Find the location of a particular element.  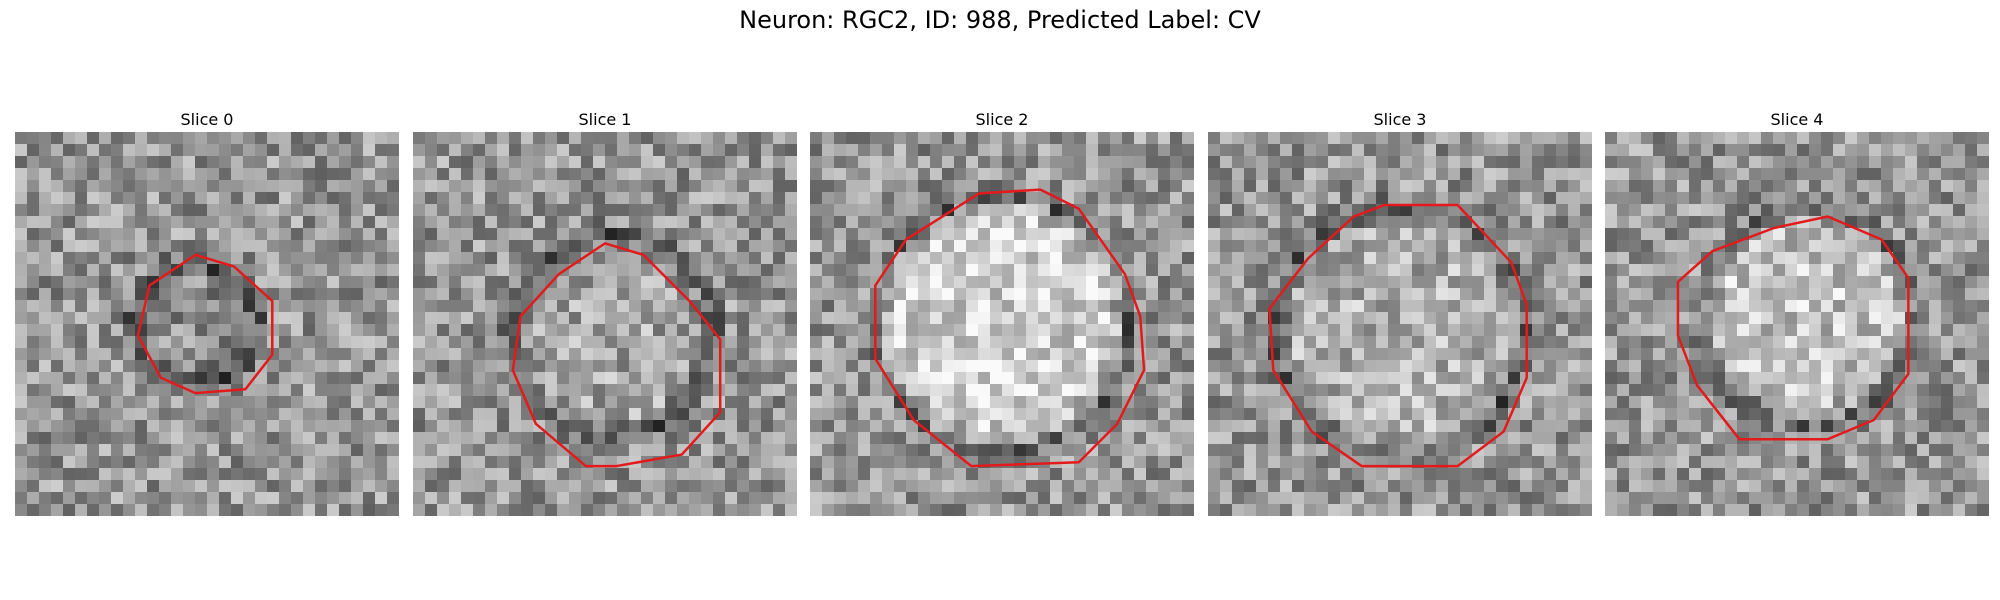

slice-title: Slice 4 is located at coordinates (1797, 119).